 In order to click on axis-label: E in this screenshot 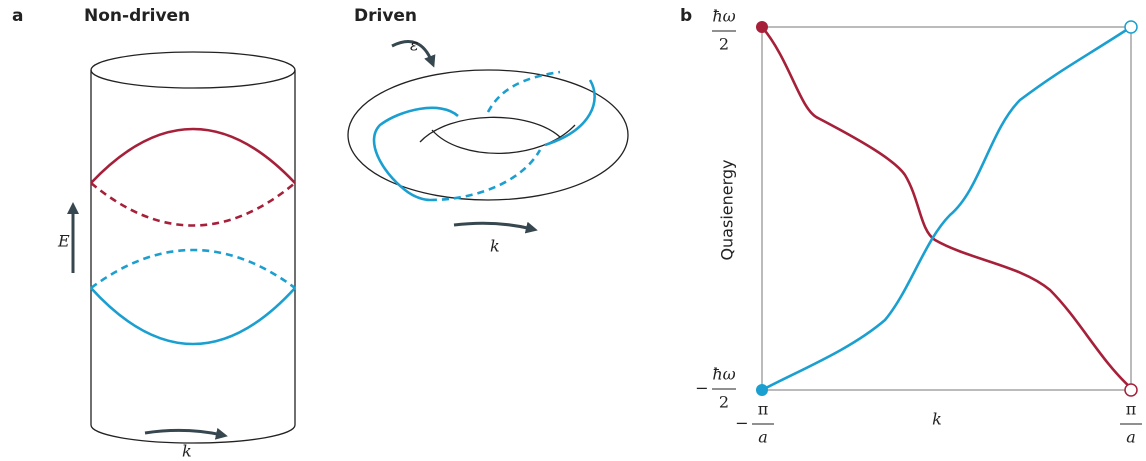, I will do `click(63, 241)`.